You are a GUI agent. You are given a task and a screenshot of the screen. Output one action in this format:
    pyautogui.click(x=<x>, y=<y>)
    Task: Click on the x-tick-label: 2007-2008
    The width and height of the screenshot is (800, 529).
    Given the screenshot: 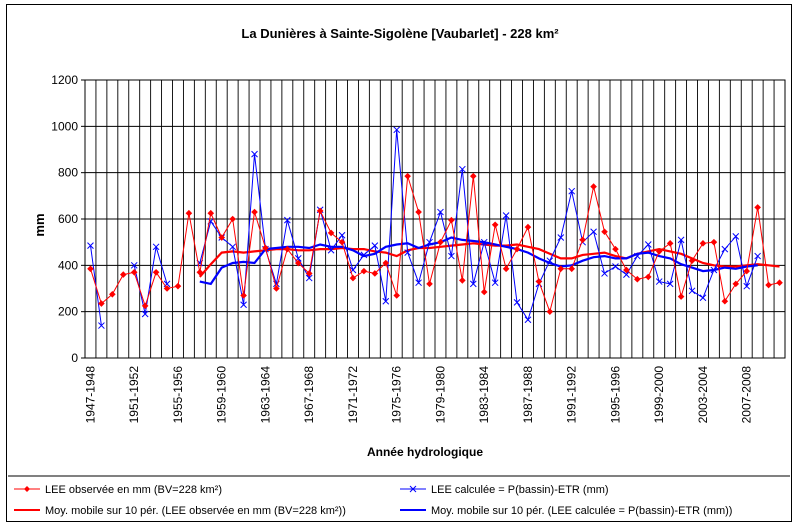 What is the action you would take?
    pyautogui.click(x=747, y=395)
    